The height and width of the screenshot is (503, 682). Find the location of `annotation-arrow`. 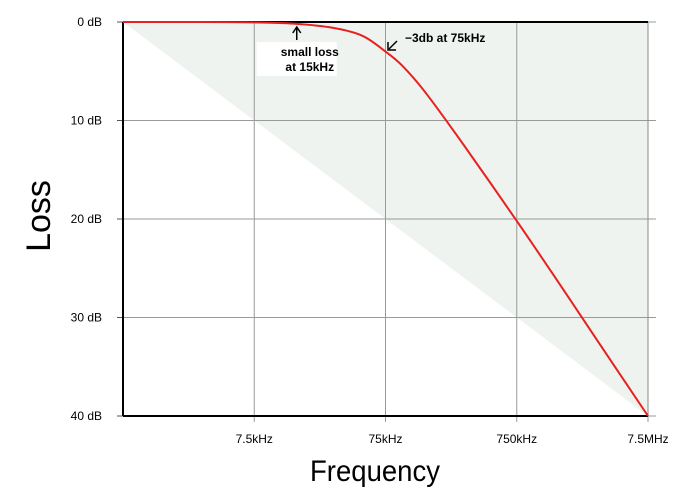

annotation-arrow is located at coordinates (393, 45).